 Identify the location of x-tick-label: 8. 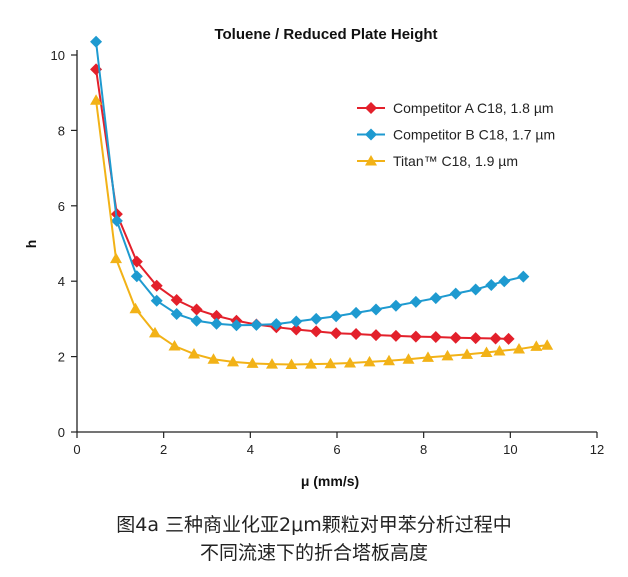
(423, 449).